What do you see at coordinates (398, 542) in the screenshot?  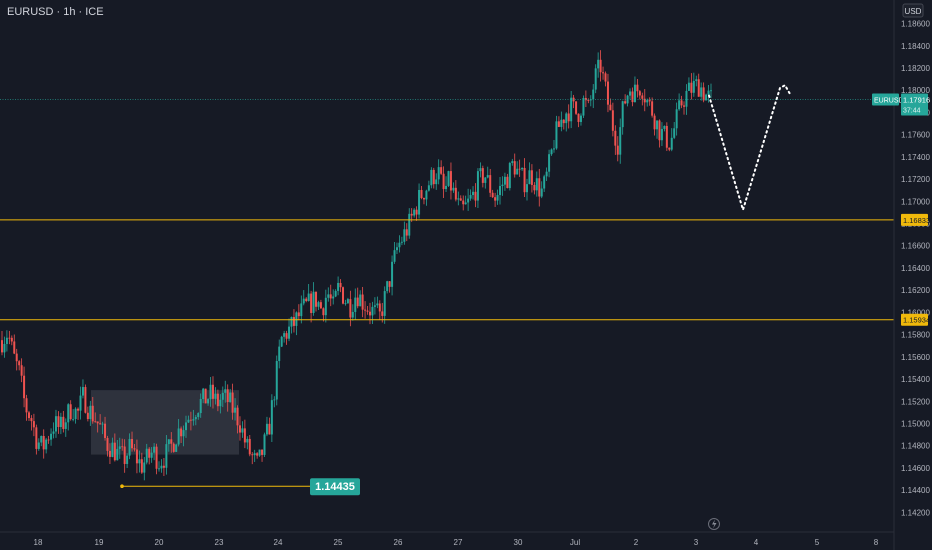 I see `x-tick-label: 26` at bounding box center [398, 542].